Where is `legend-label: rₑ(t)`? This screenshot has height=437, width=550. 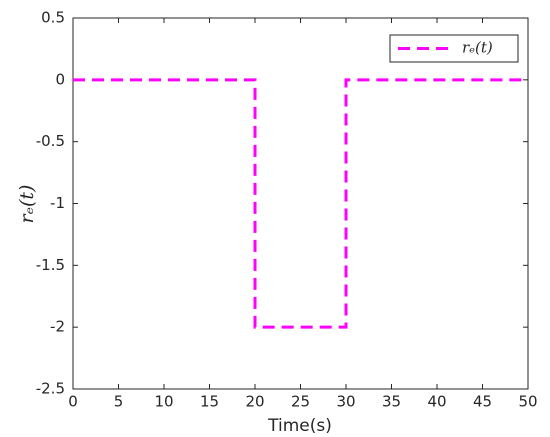
legend-label: rₑ(t) is located at coordinates (477, 48).